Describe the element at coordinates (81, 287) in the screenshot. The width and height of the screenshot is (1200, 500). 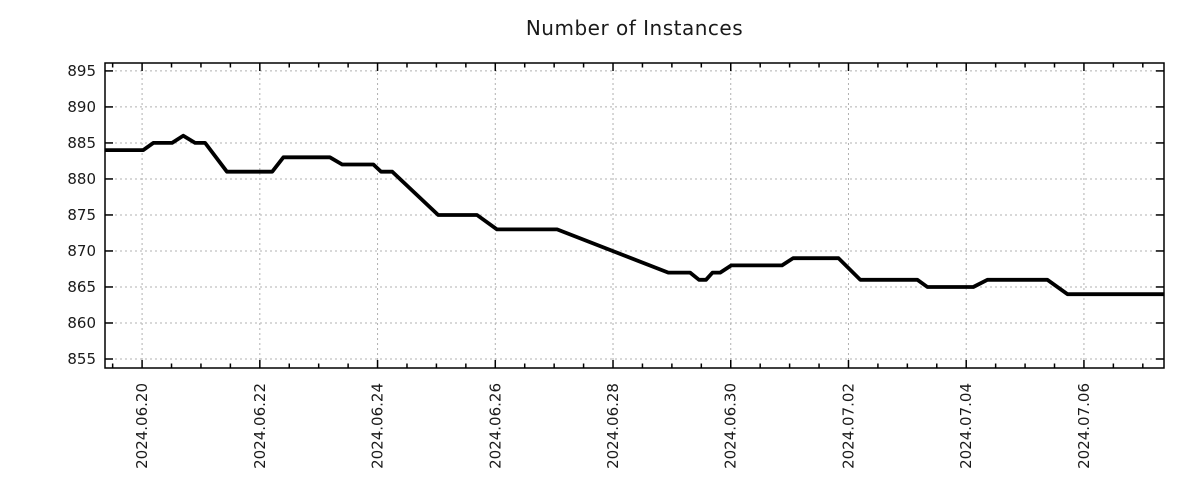
I see `y-tick-label: 865` at that location.